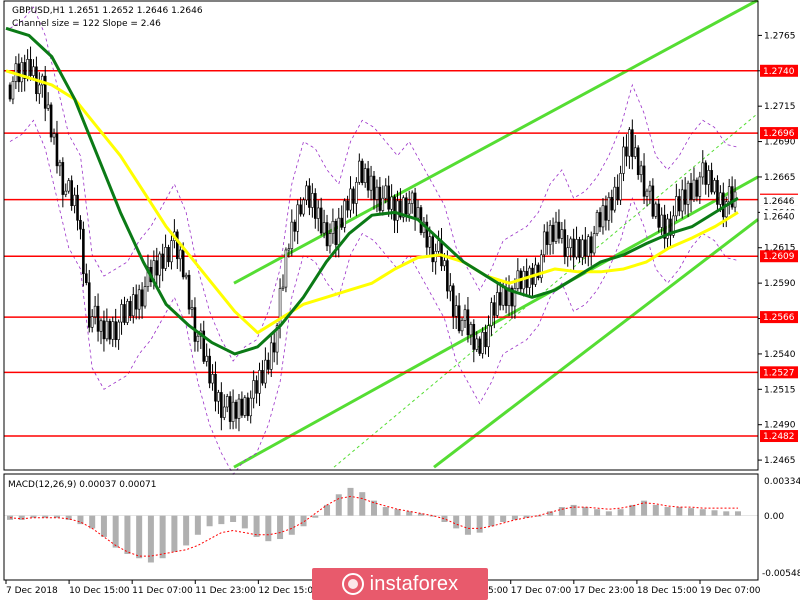 The height and width of the screenshot is (600, 800). What do you see at coordinates (779, 257) in the screenshot?
I see `level-price-label: 1.2609` at bounding box center [779, 257].